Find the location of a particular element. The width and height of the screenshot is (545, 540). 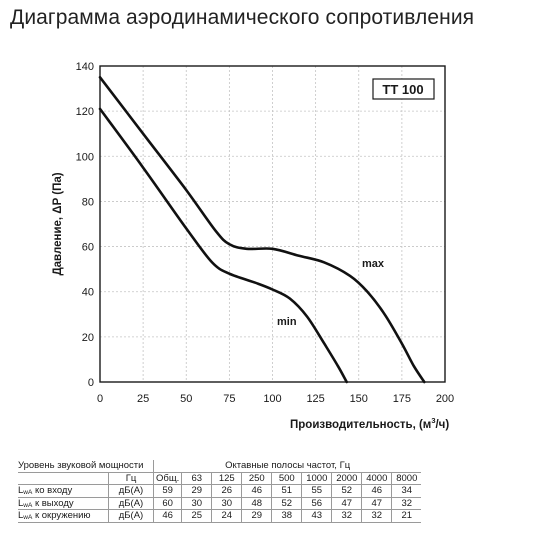

x-tick-label: 200 is located at coordinates (445, 399).